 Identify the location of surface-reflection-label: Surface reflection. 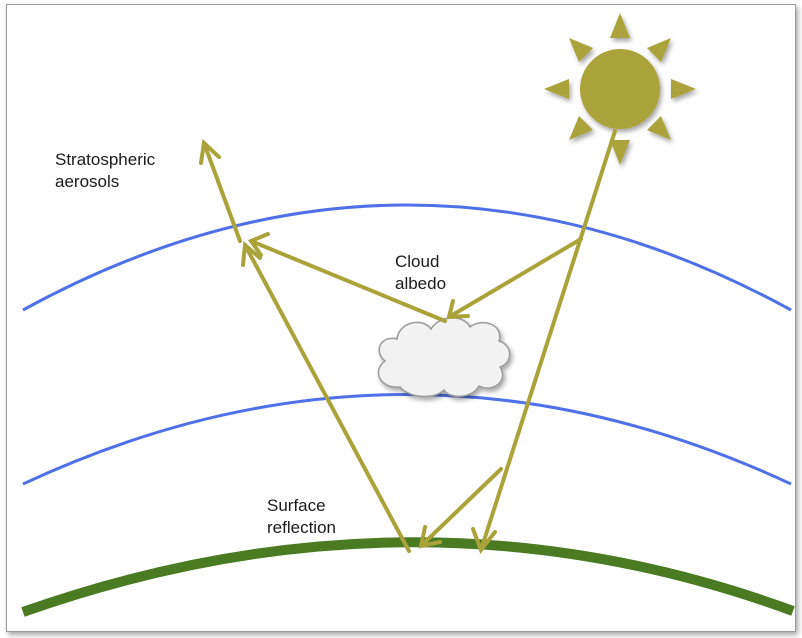
(301, 517).